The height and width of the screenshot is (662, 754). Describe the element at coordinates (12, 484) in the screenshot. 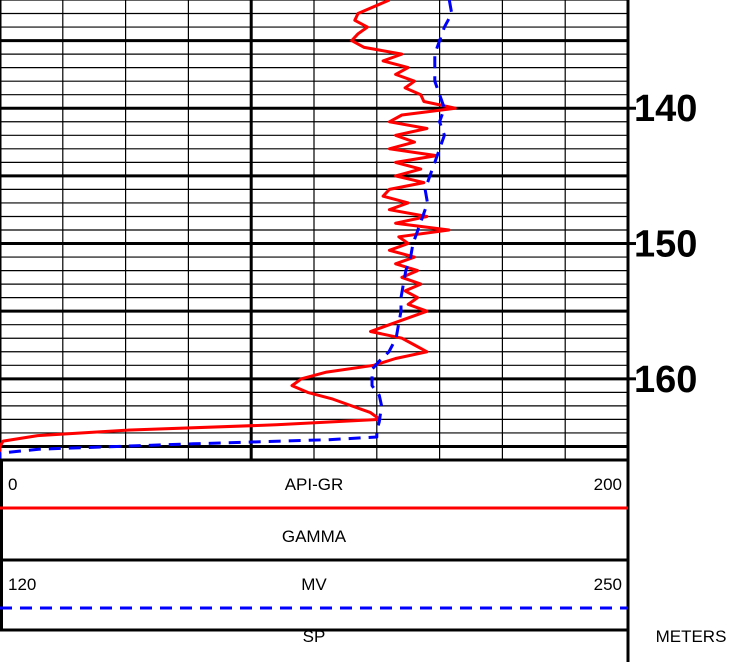

I see `gamma-scale-min: 0` at that location.